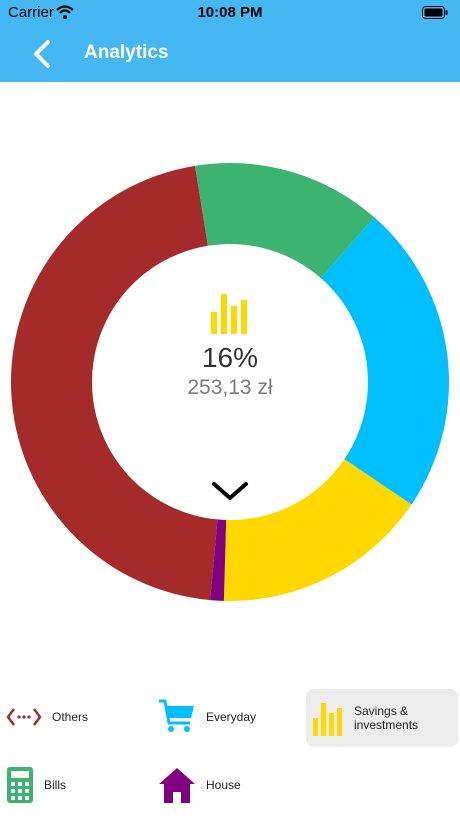 This screenshot has height=818, width=460. I want to click on house-icon, so click(177, 785).